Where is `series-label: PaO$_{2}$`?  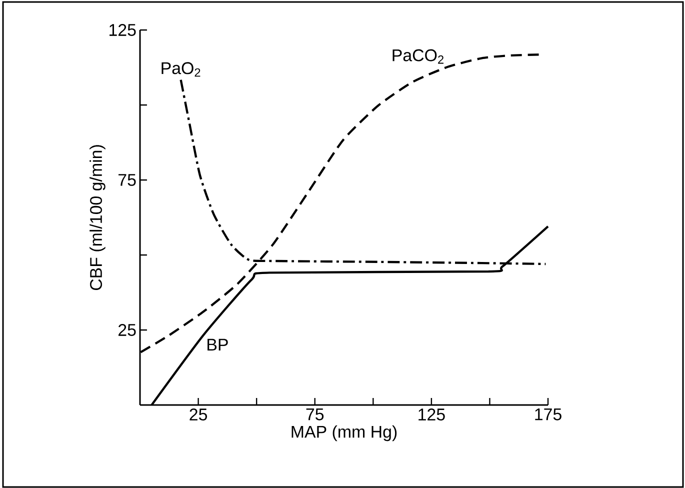 series-label: PaO$_{2}$ is located at coordinates (181, 69).